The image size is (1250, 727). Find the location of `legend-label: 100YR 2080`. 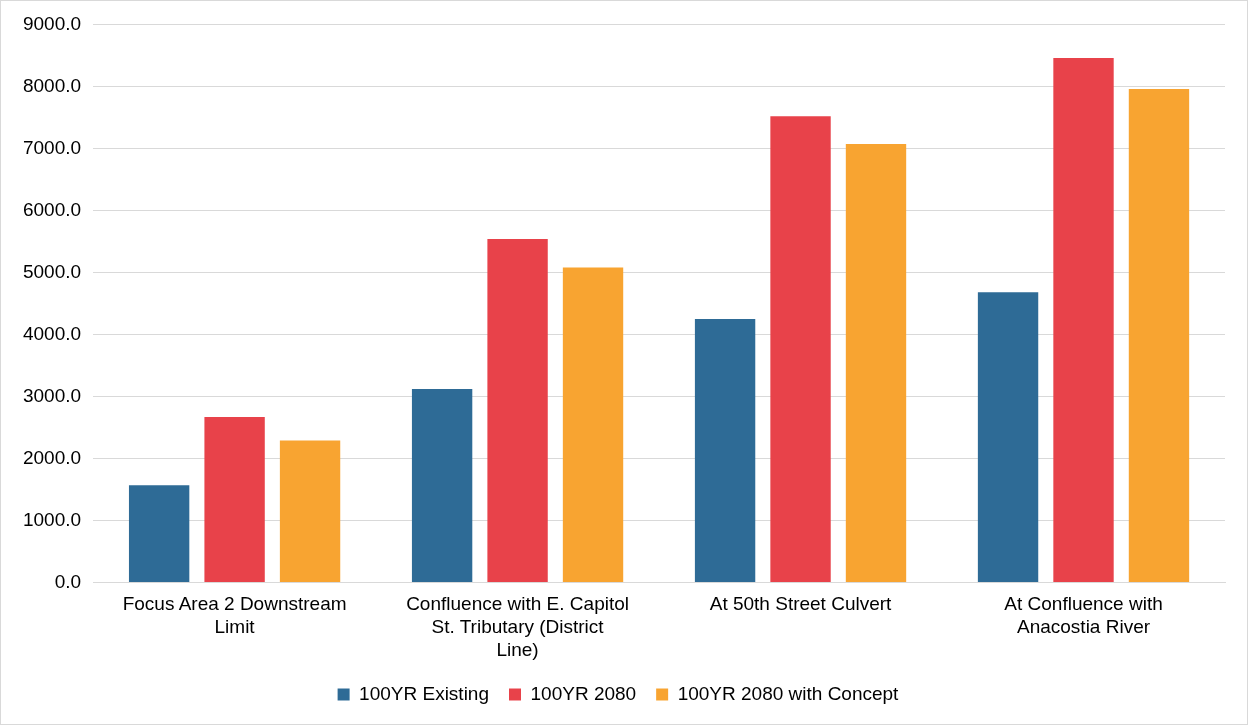

legend-label: 100YR 2080 is located at coordinates (583, 693).